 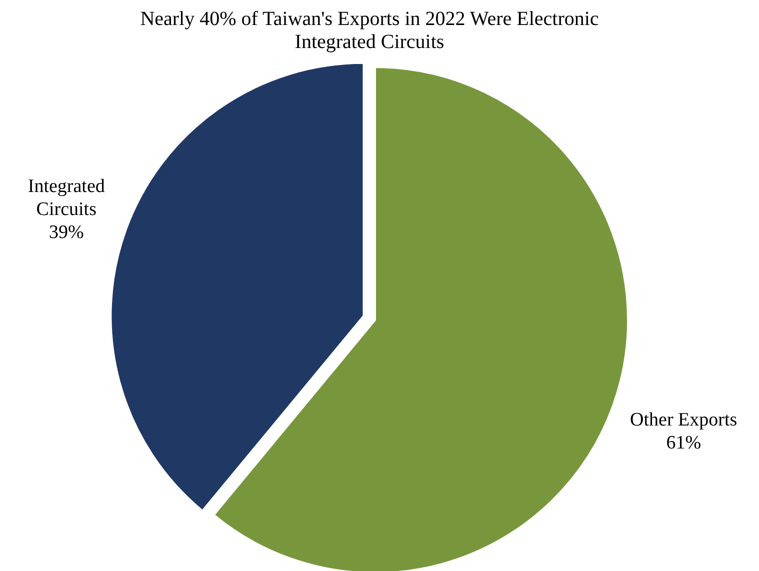 What do you see at coordinates (684, 420) in the screenshot?
I see `slice-label: Other Exports` at bounding box center [684, 420].